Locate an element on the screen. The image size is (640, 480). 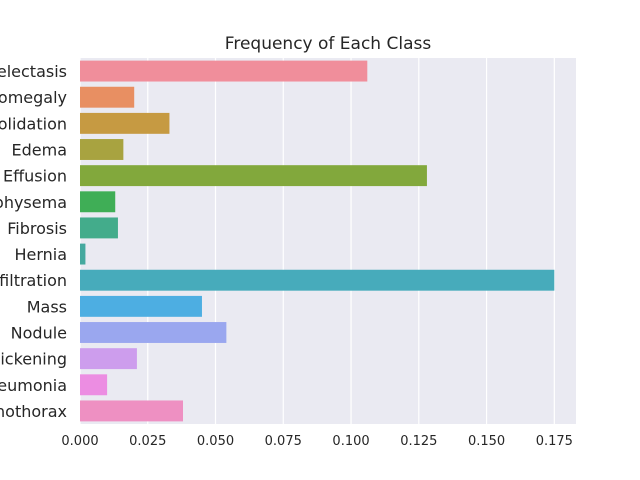
x-tick-label: 0.025 is located at coordinates (147, 441).